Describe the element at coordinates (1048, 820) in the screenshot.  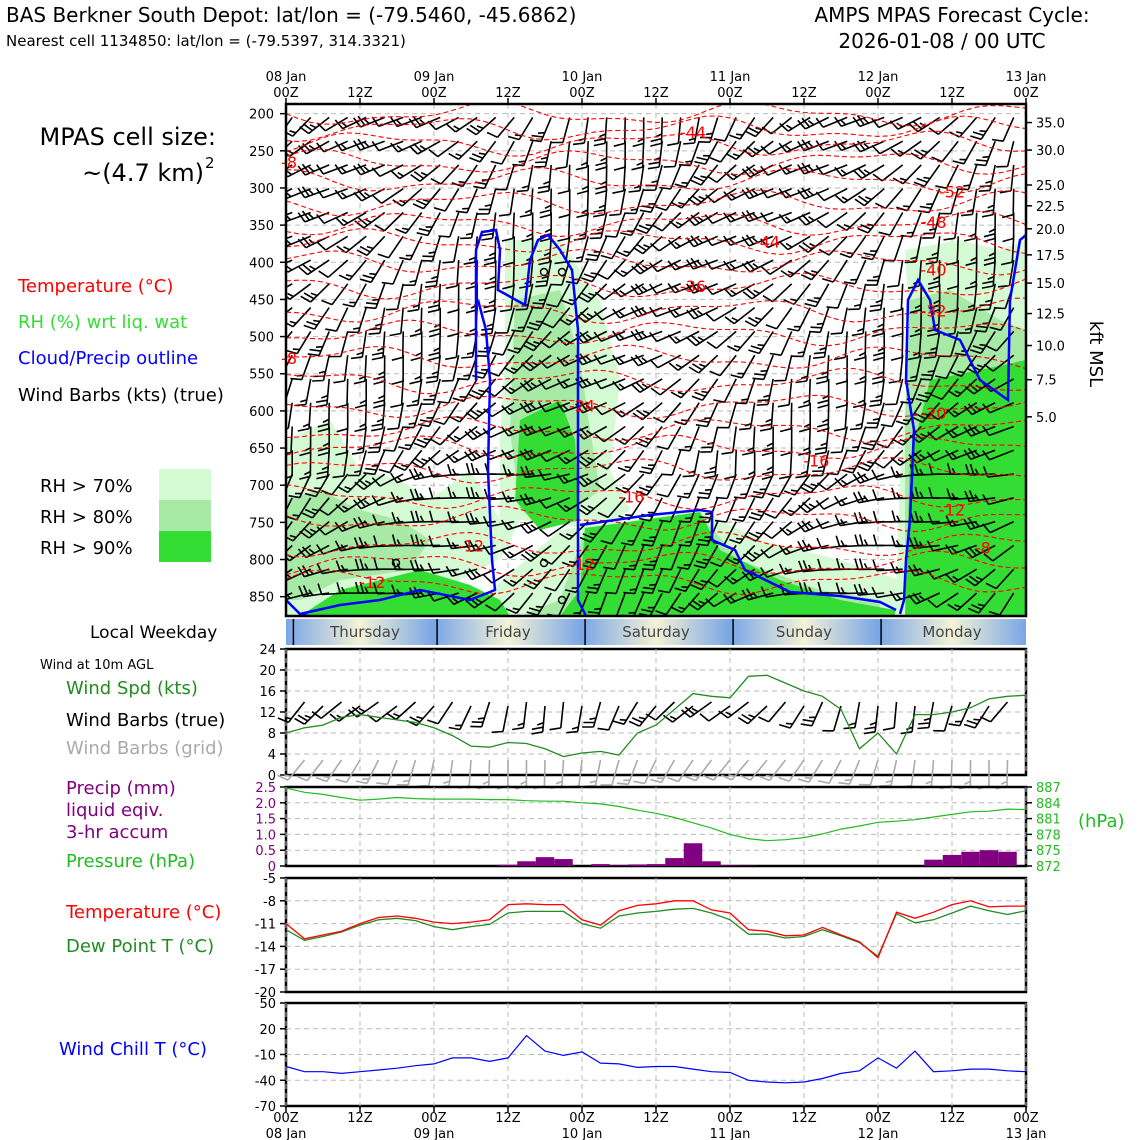
I see `pressure-tick-label: 881` at that location.